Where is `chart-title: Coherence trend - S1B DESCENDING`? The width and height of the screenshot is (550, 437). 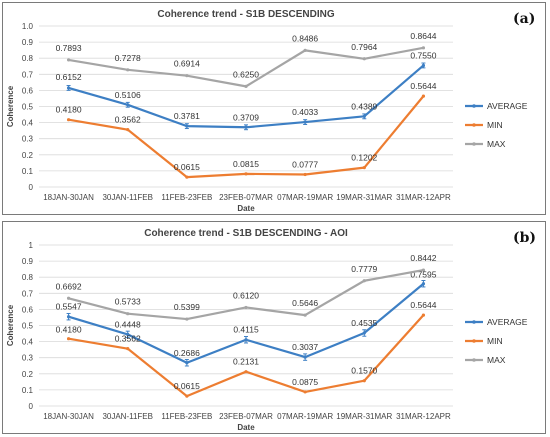 chart-title: Coherence trend - S1B DESCENDING is located at coordinates (245, 14).